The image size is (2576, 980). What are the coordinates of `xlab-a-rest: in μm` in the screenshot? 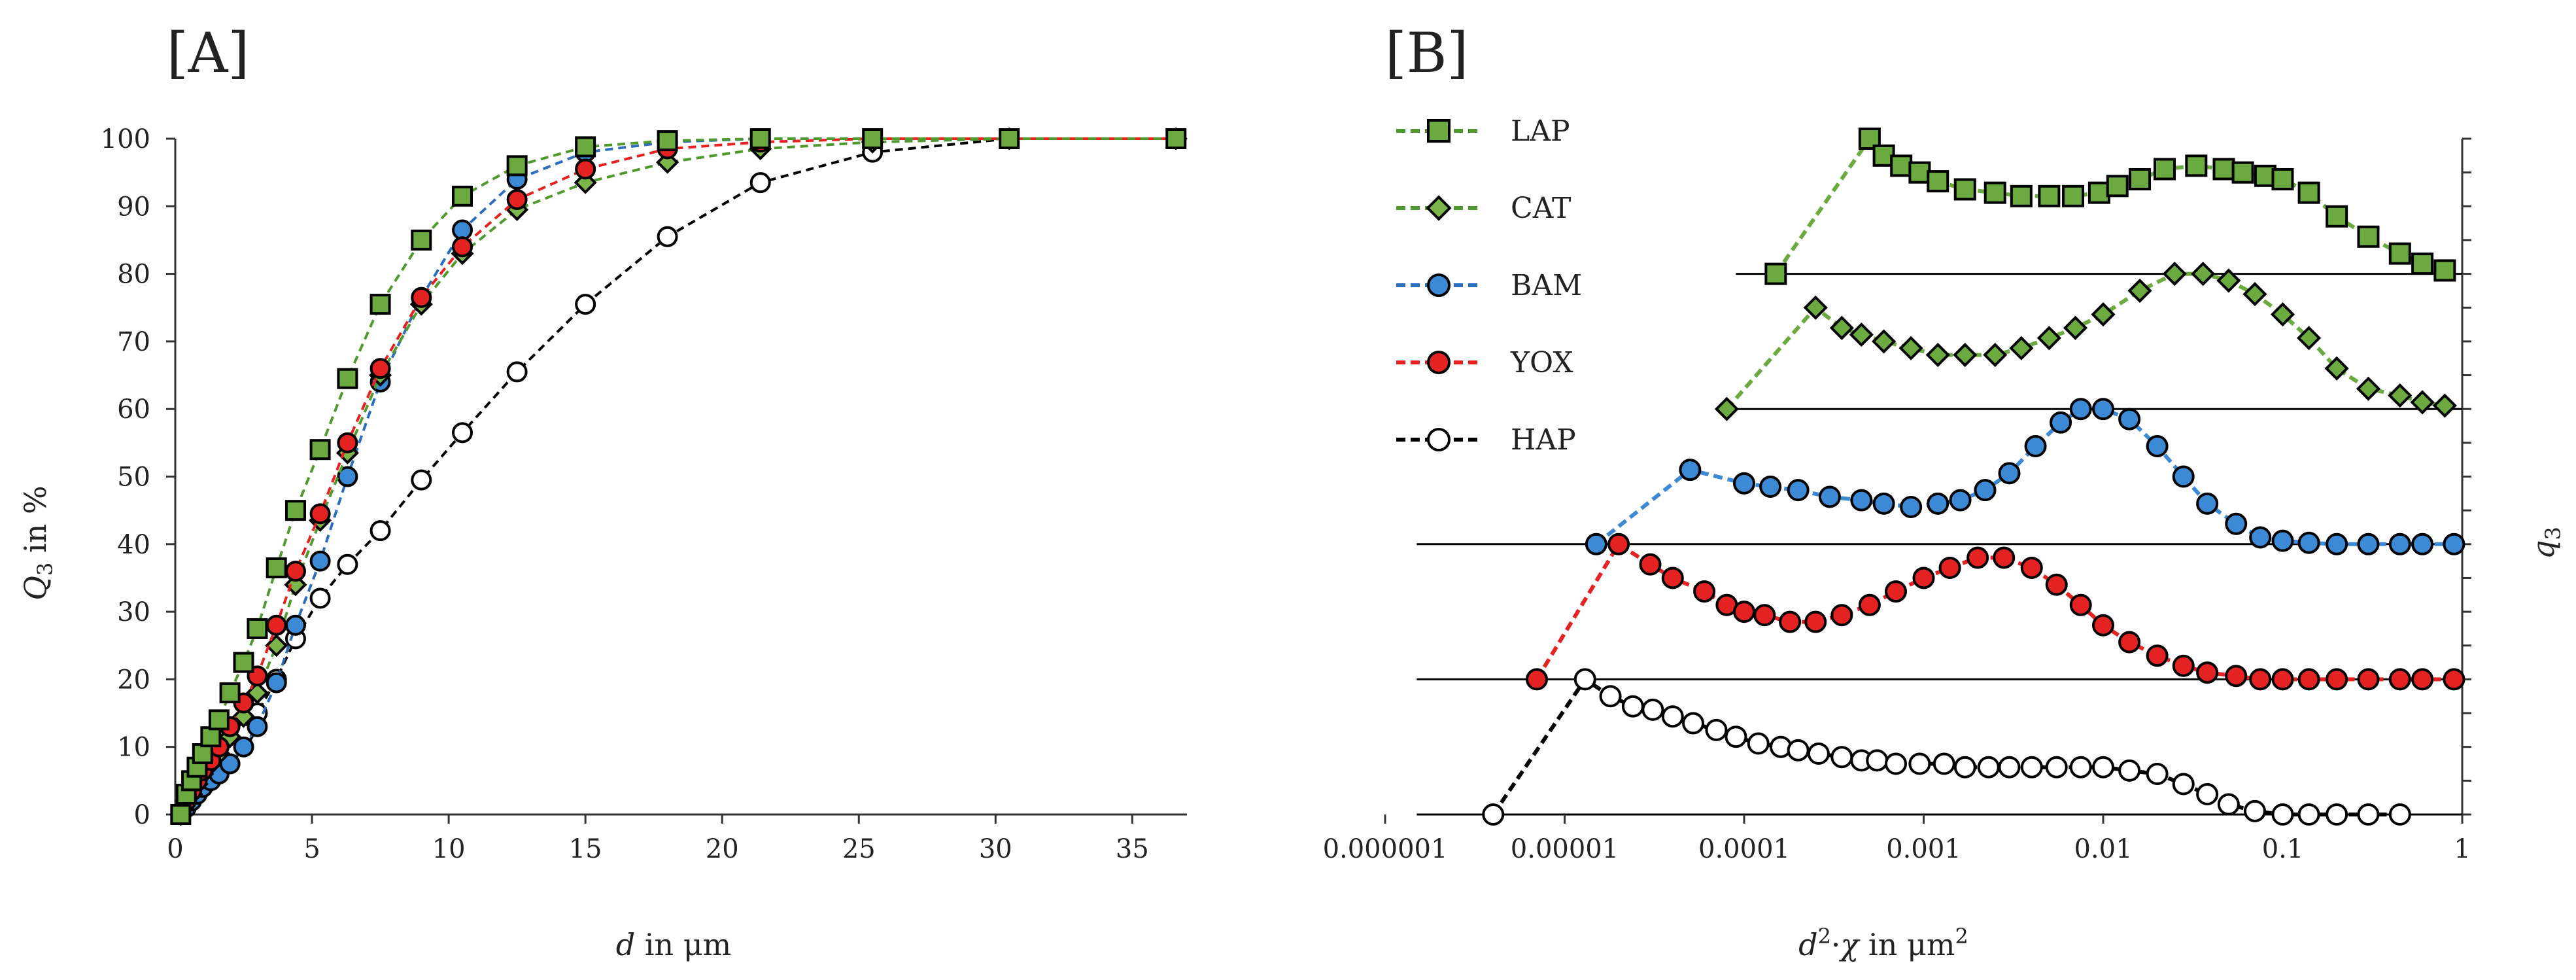 It's located at (683, 944).